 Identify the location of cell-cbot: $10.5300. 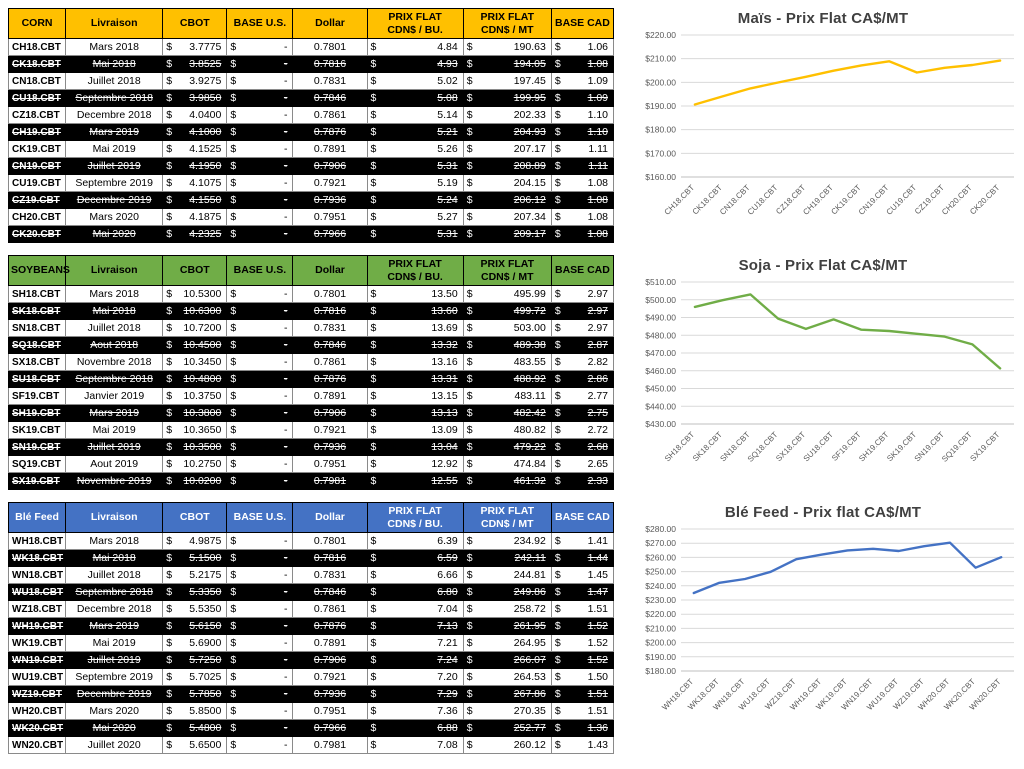
(195, 294).